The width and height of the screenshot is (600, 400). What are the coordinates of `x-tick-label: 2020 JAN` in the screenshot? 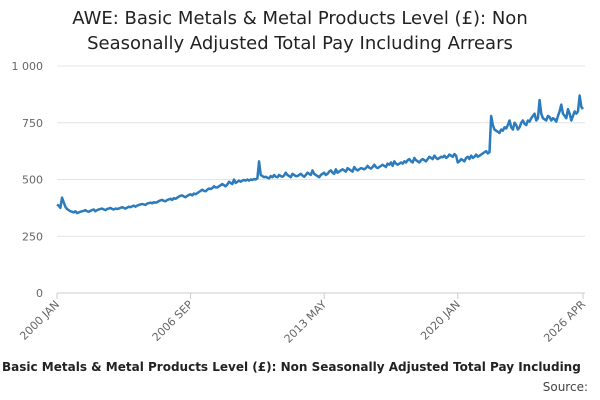 It's located at (440, 320).